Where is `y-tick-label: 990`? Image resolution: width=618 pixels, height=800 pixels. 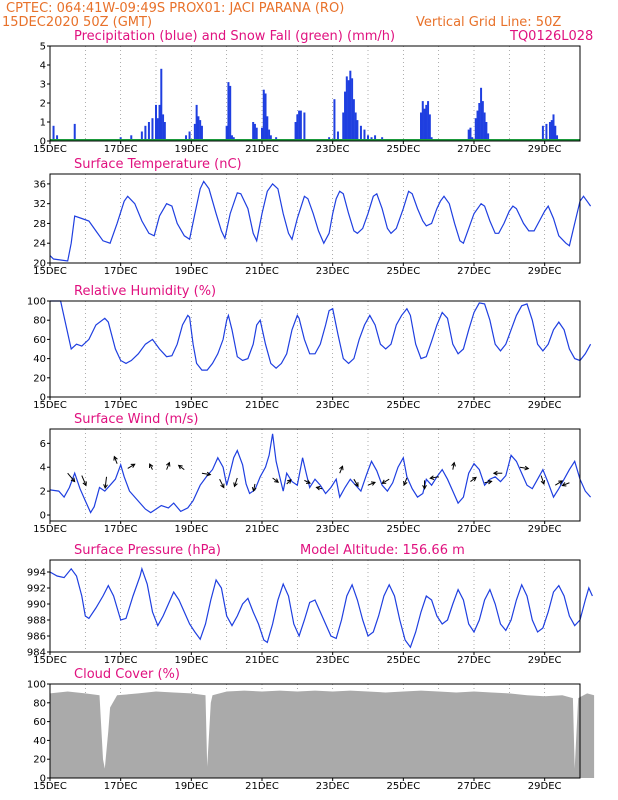 y-tick-label: 990 is located at coordinates (36, 605).